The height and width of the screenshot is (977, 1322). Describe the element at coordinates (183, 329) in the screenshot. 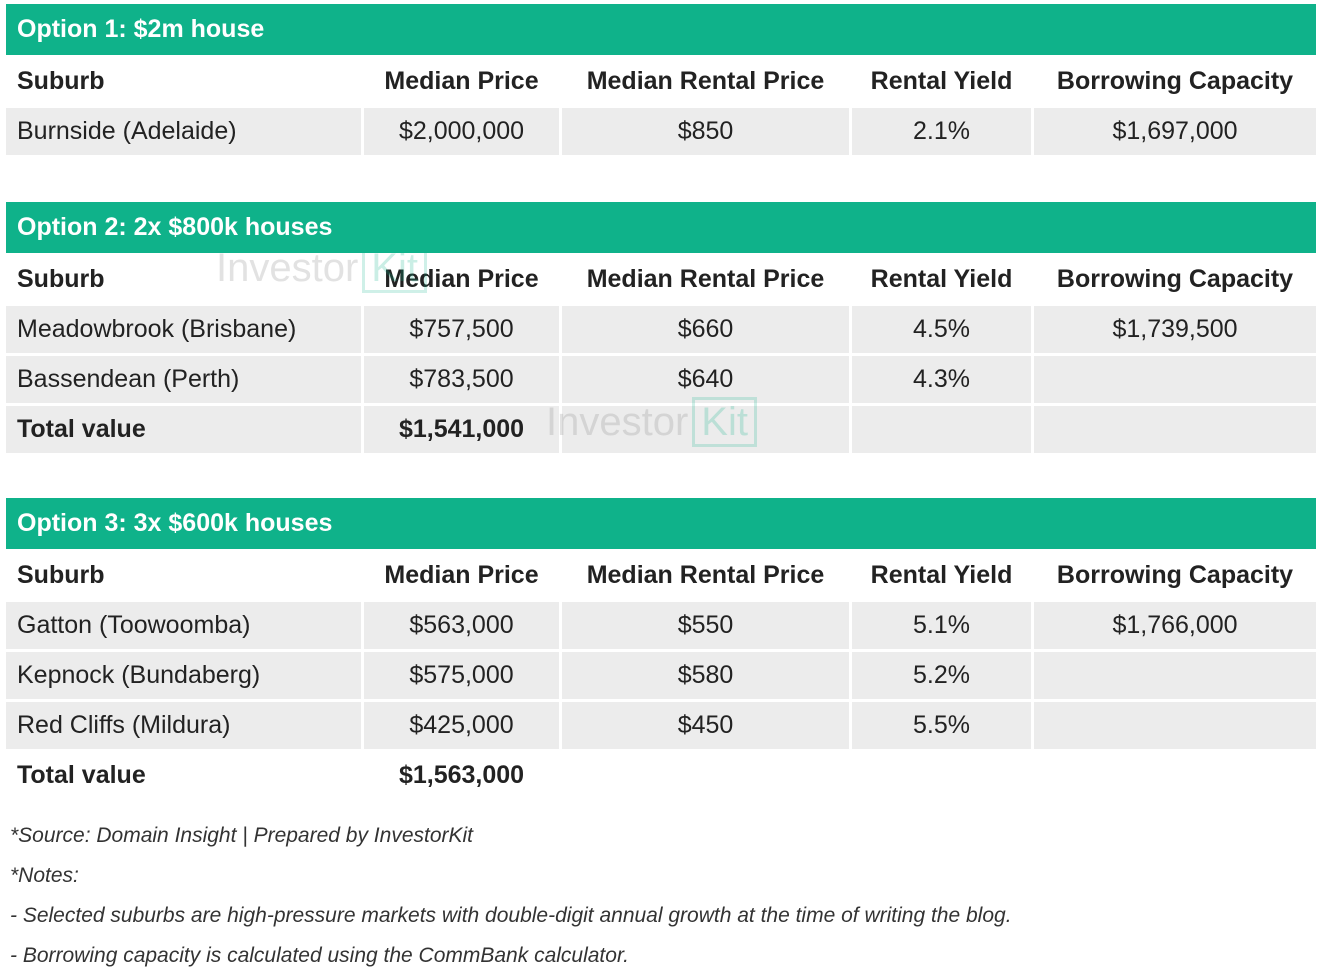

I see `cell: Meadowbrook (Brisbane)` at that location.